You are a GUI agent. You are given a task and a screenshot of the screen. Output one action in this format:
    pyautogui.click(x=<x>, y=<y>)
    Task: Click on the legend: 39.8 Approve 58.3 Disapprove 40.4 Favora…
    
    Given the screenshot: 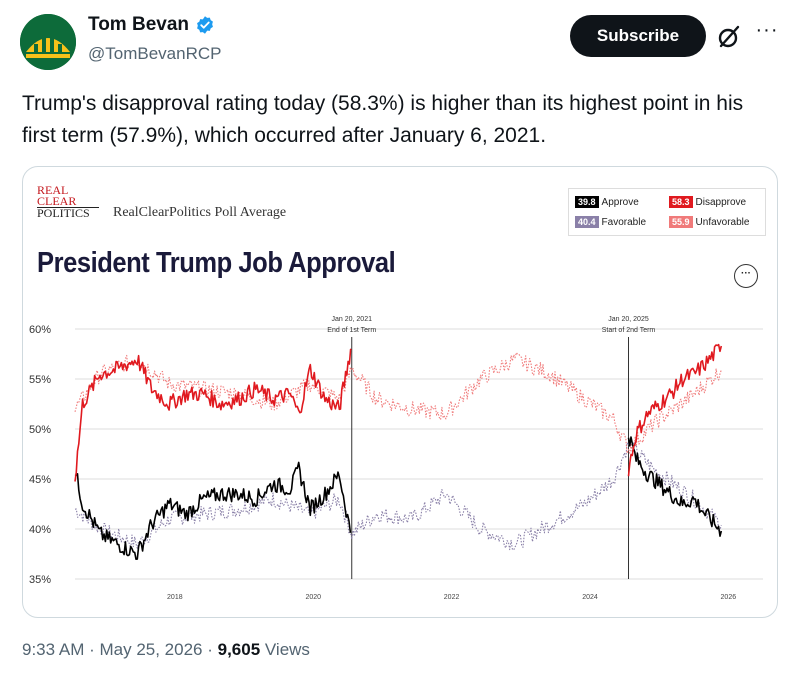 What is the action you would take?
    pyautogui.click(x=667, y=212)
    